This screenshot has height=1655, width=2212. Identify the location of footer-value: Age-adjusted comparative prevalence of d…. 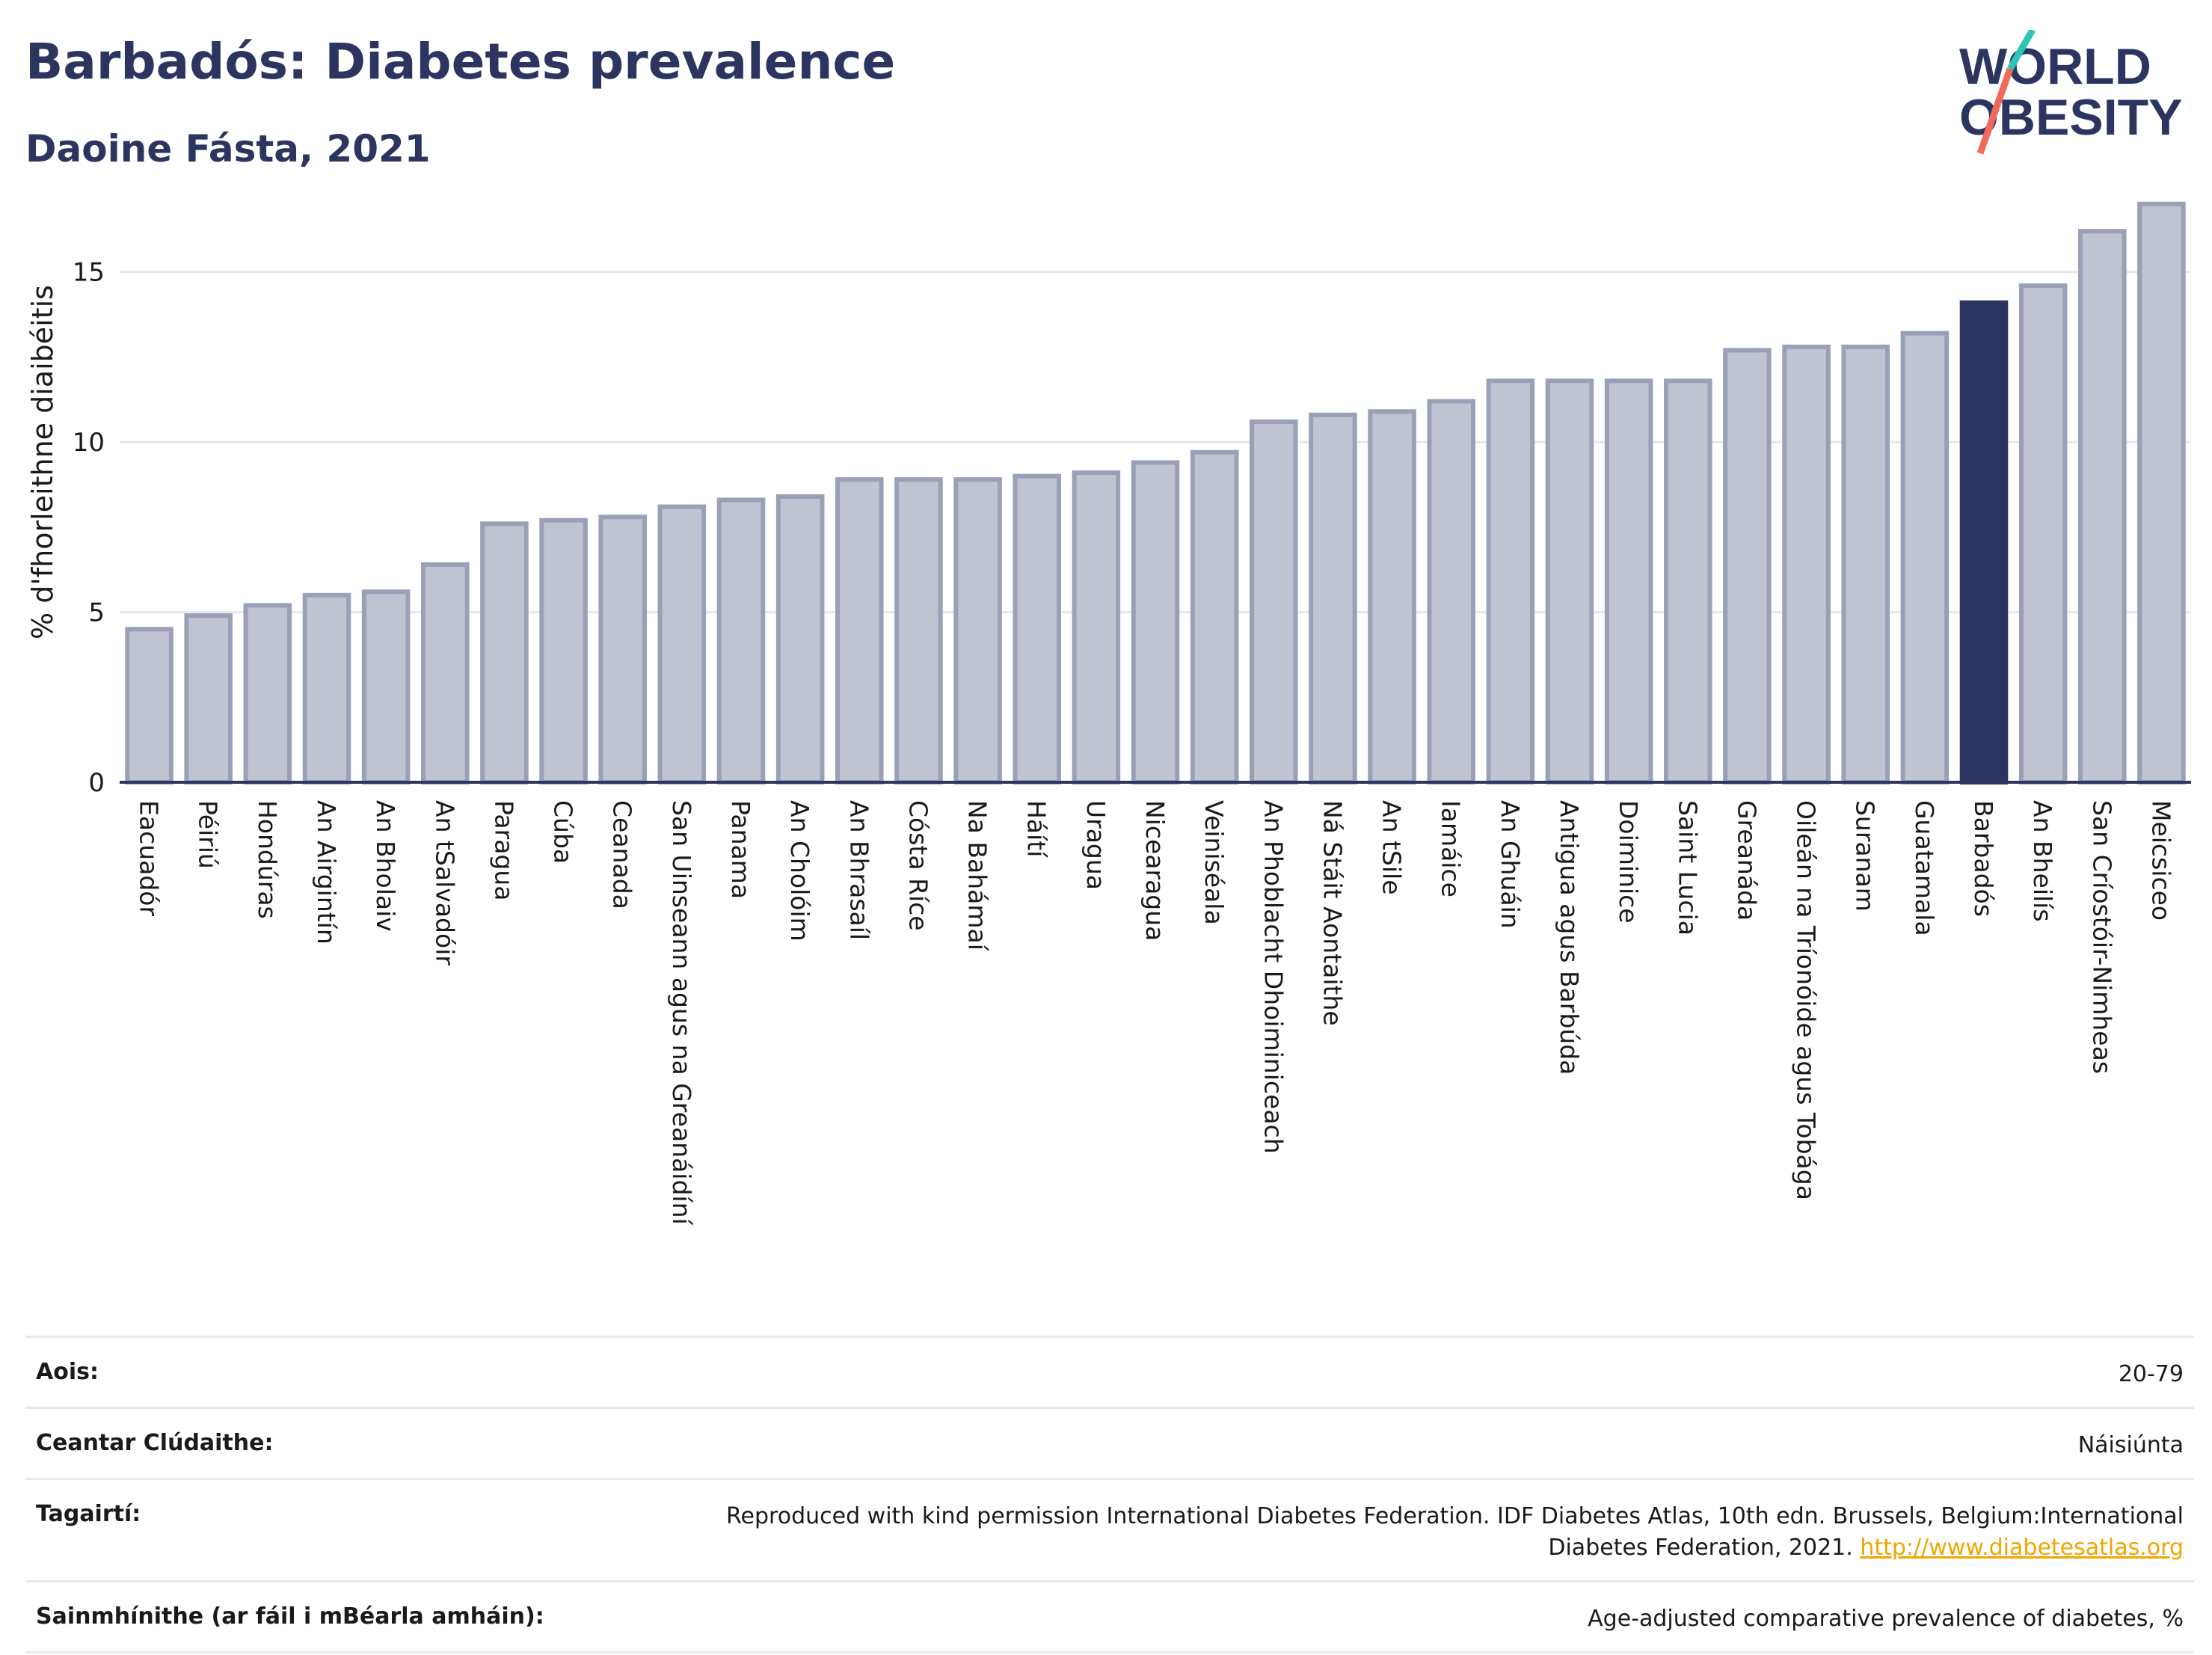
(1886, 1619).